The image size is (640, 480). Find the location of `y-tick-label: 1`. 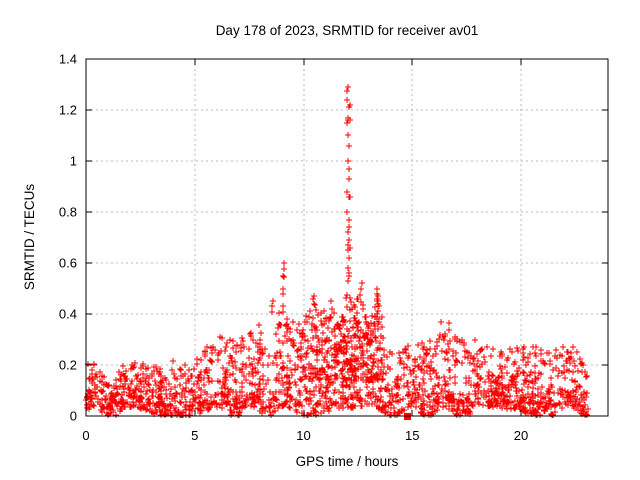

y-tick-label: 1 is located at coordinates (73, 161).